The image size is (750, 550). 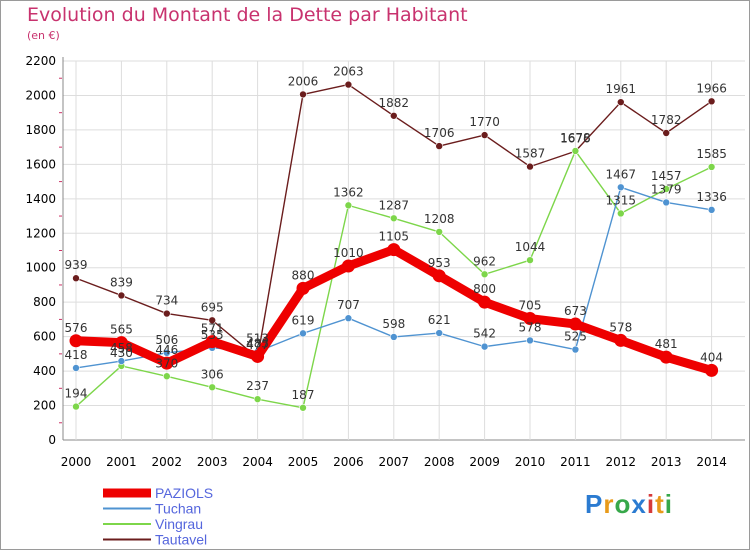 I want to click on y-tick-label: 2000, so click(x=40, y=95).